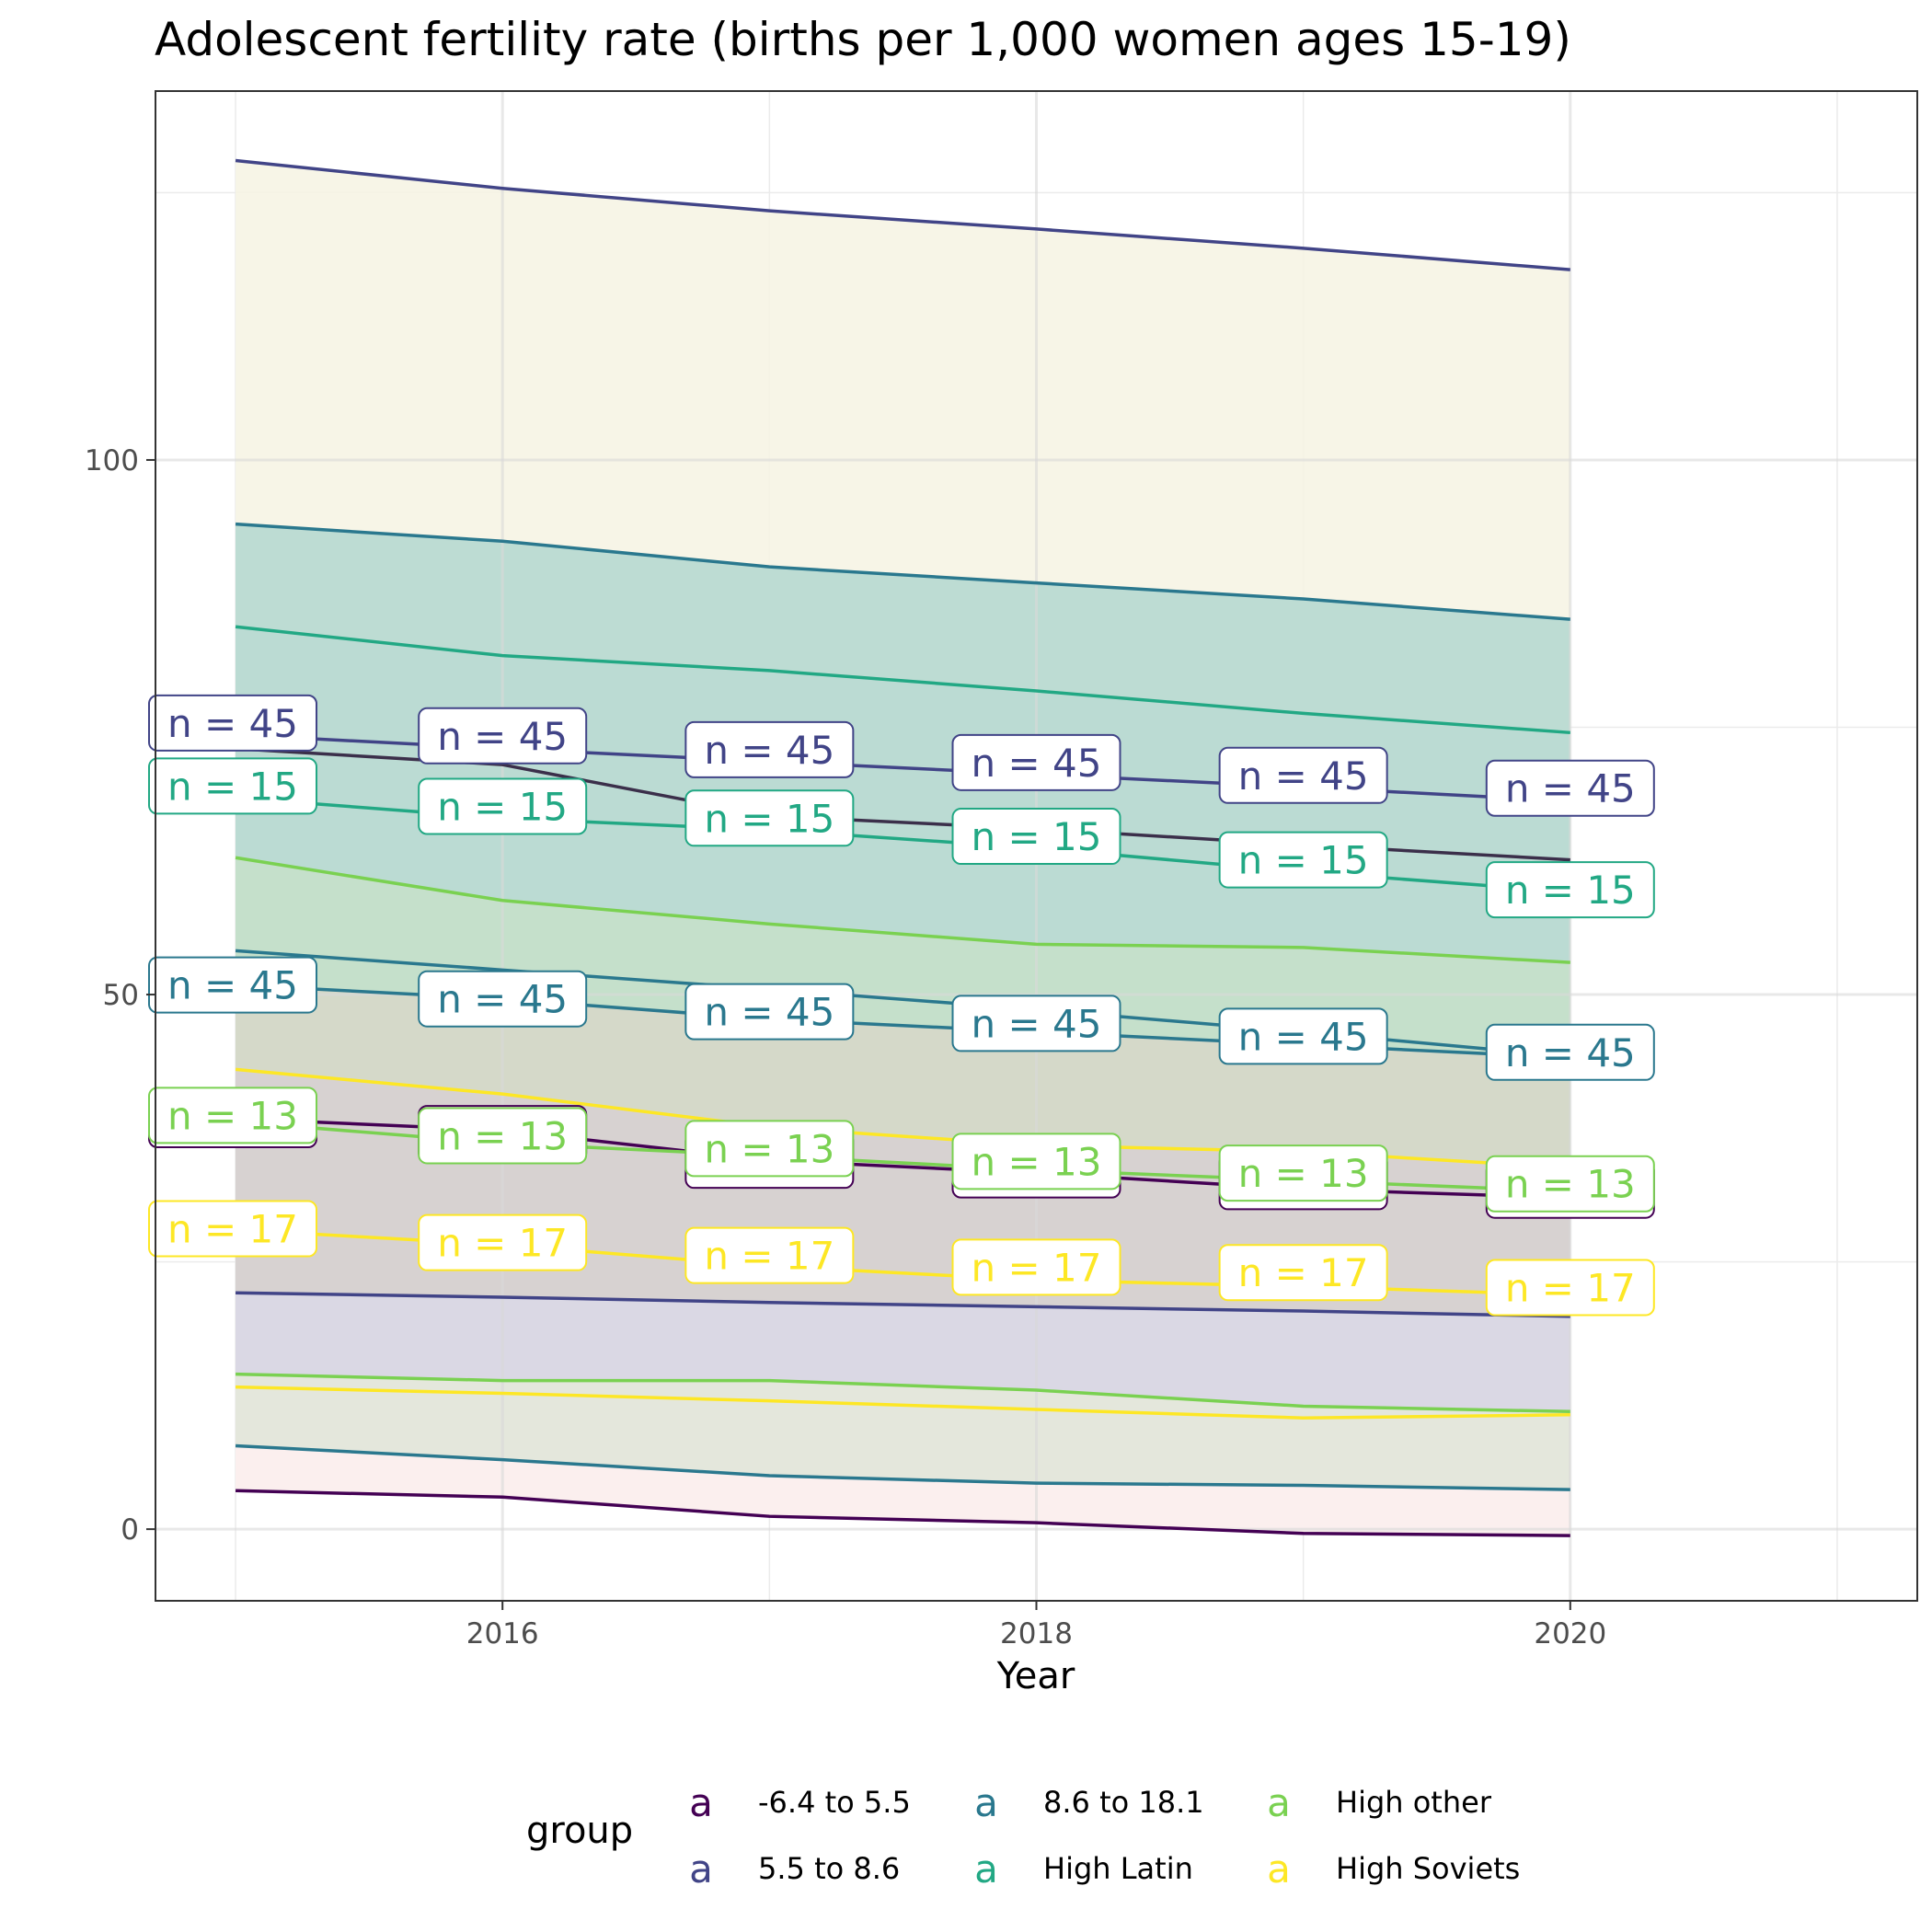 Image resolution: width=1932 pixels, height=1932 pixels. I want to click on data-label-5-5: n = 17, so click(1570, 1288).